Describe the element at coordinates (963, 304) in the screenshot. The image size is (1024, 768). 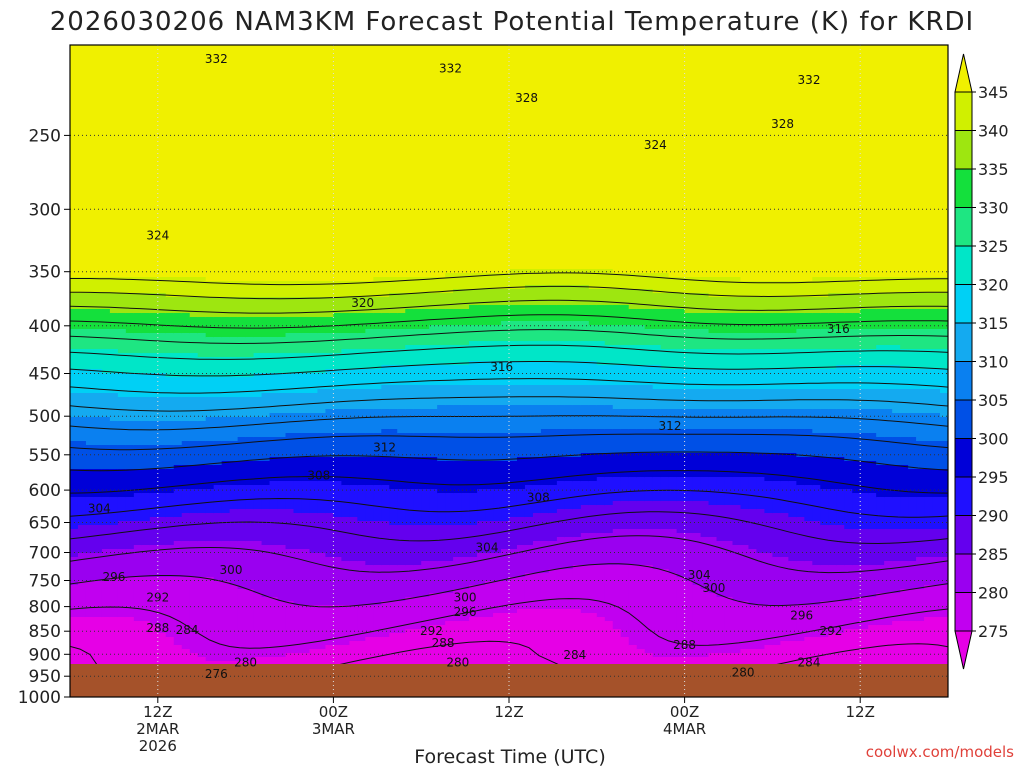
I see `colorbar-segment` at that location.